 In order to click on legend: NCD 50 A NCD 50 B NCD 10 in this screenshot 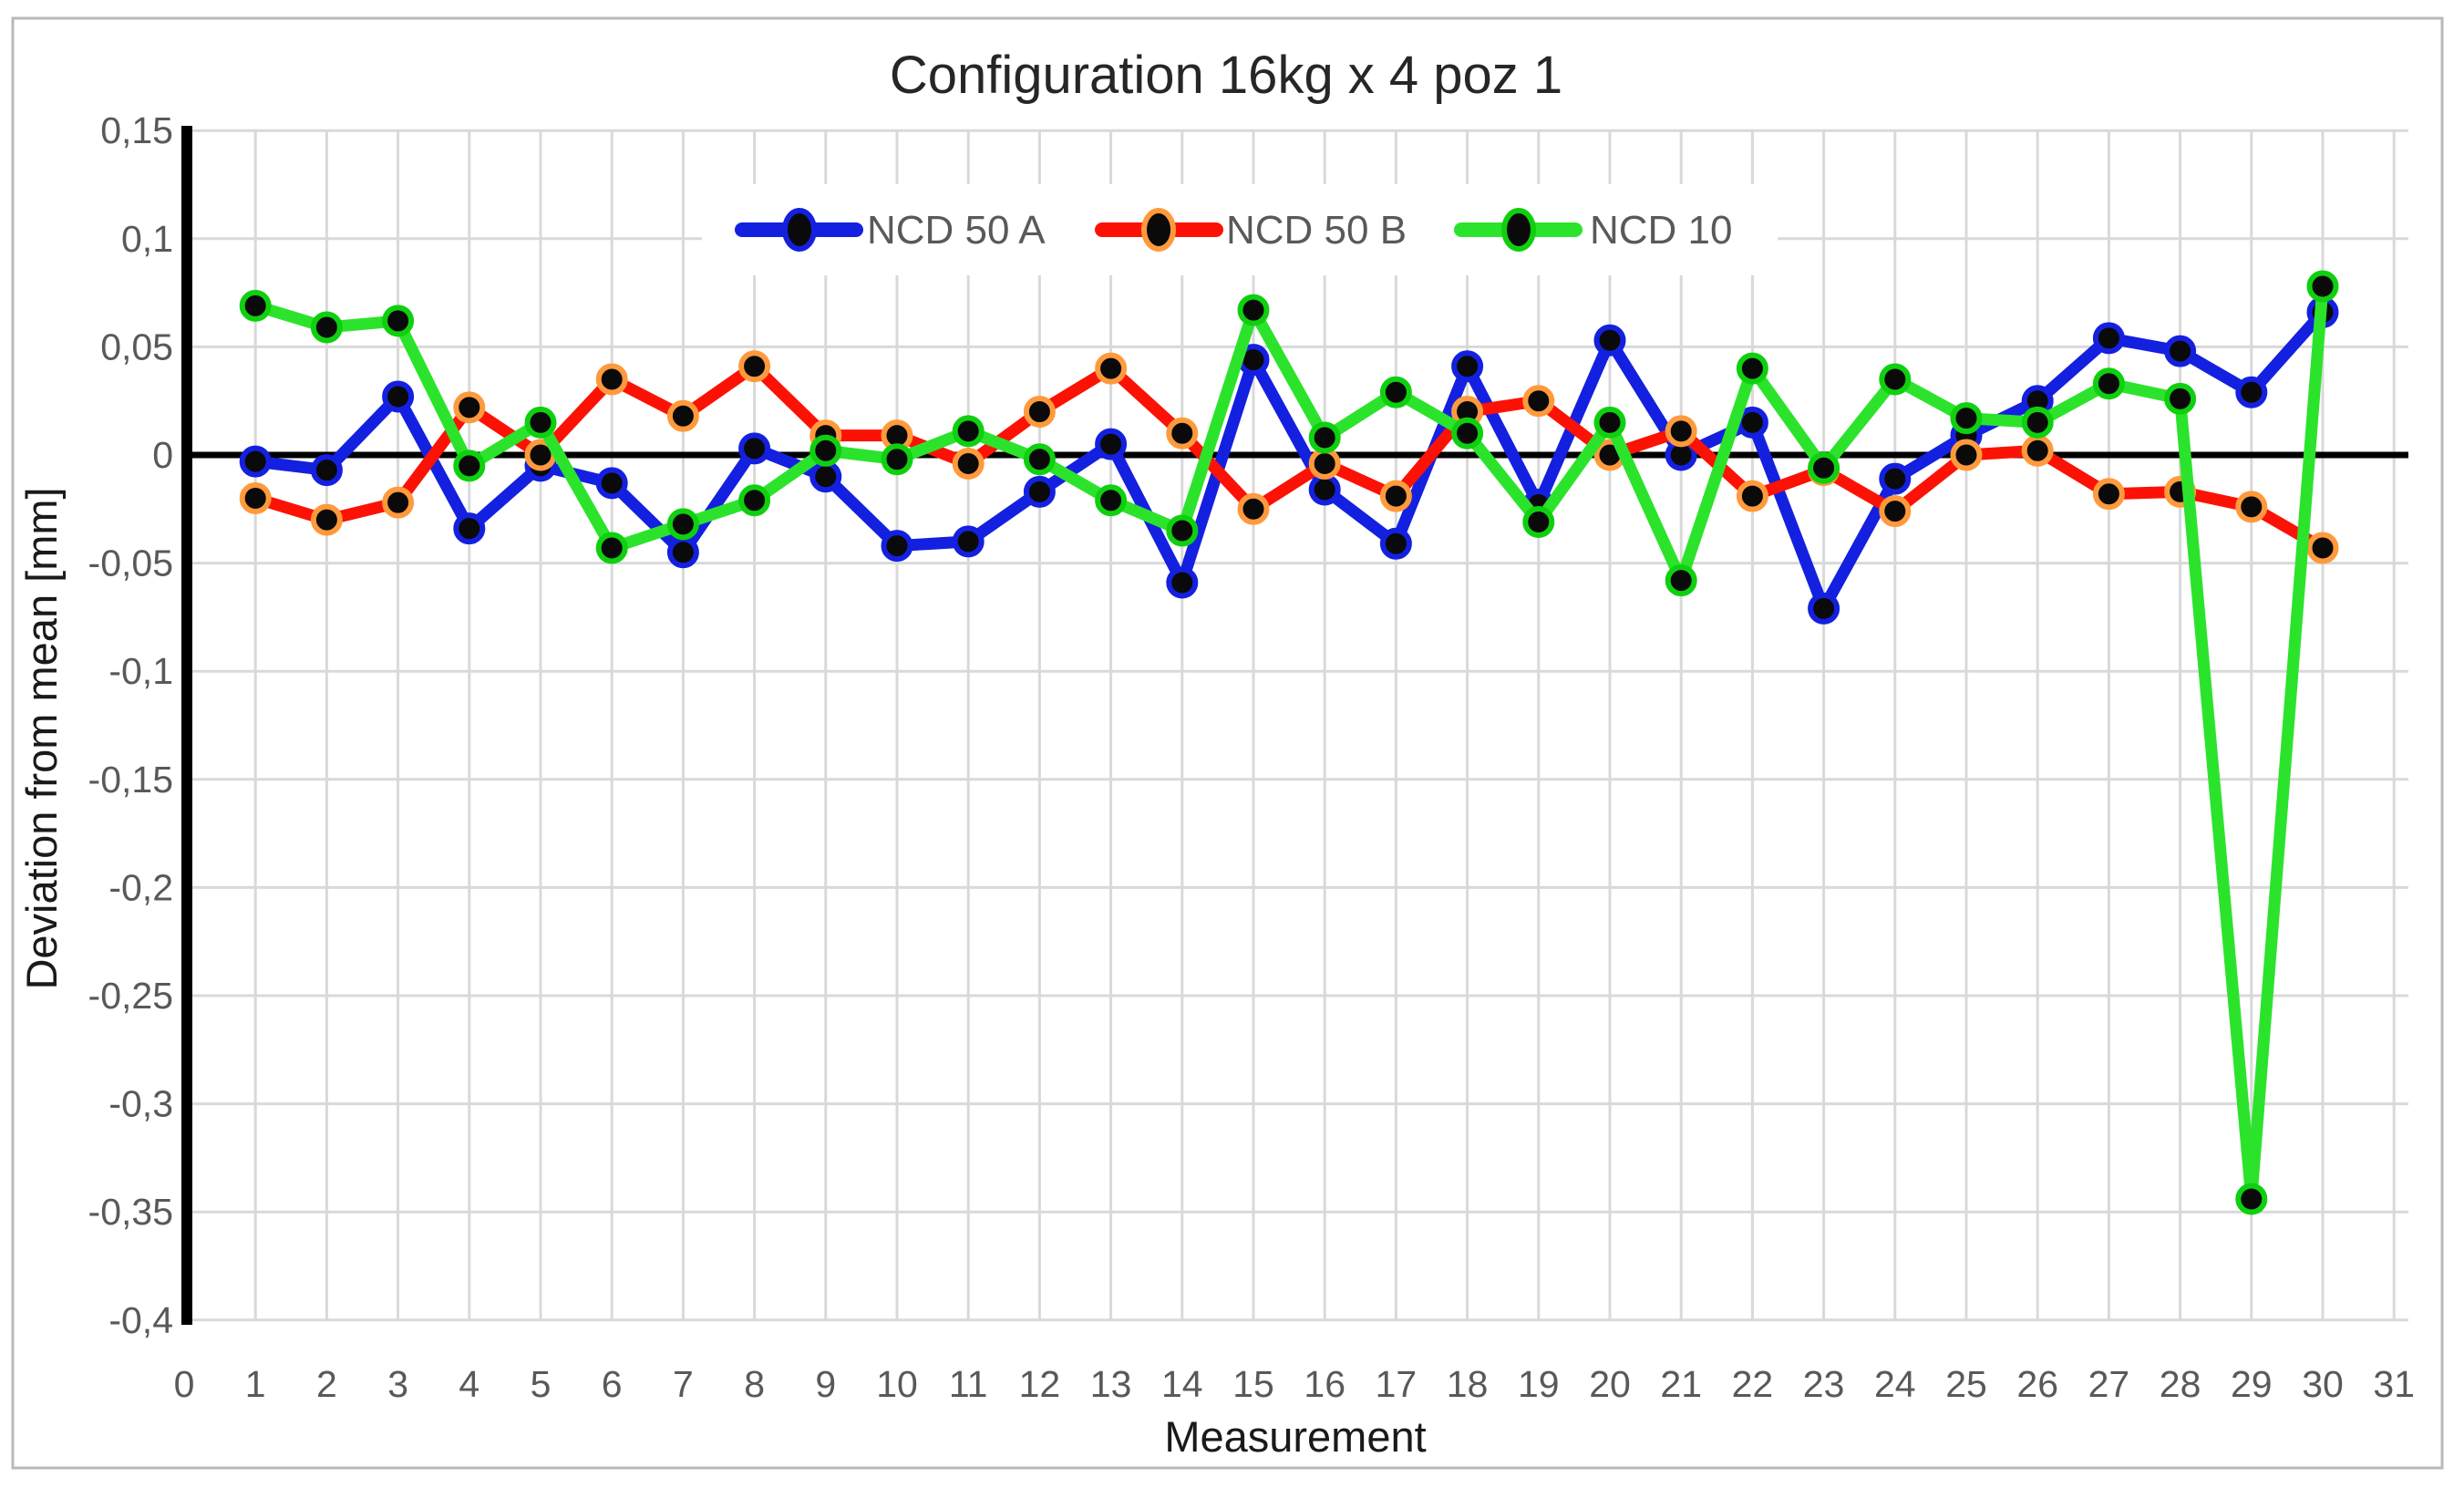, I will do `click(1240, 229)`.